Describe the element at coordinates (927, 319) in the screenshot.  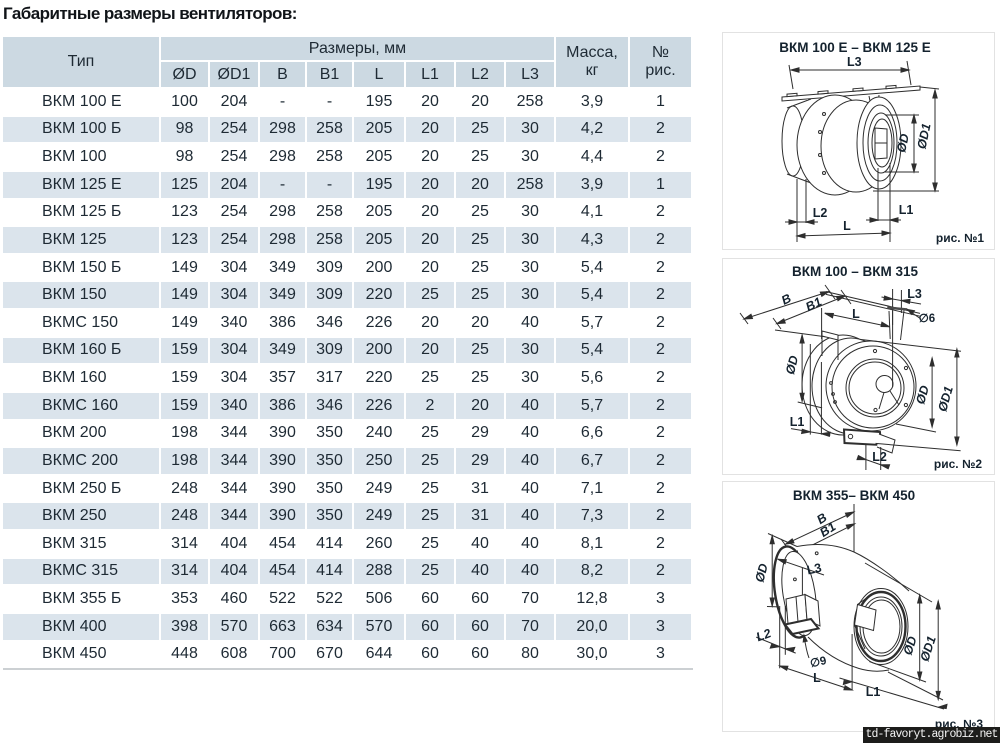
I see `svg-text: ∅6` at that location.